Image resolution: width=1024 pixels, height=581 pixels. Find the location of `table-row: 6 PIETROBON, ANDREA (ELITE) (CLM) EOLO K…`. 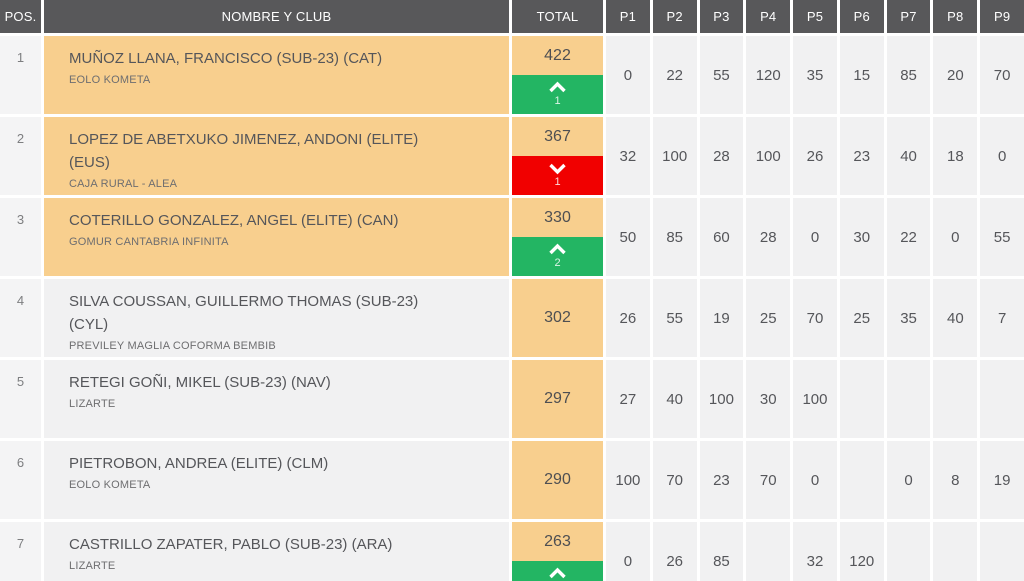

table-row: 6 PIETROBON, ANDREA (ELITE) (CLM) EOLO K… is located at coordinates (512, 480).